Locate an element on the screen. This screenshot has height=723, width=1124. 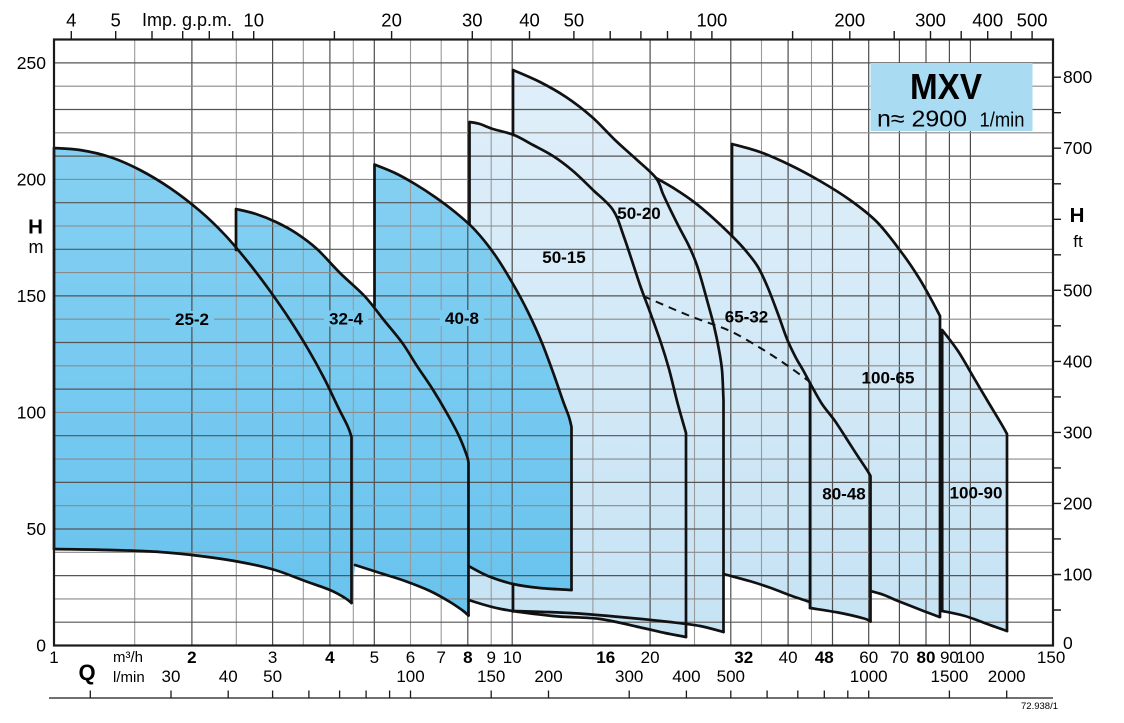
svg-text: Q is located at coordinates (86, 672).